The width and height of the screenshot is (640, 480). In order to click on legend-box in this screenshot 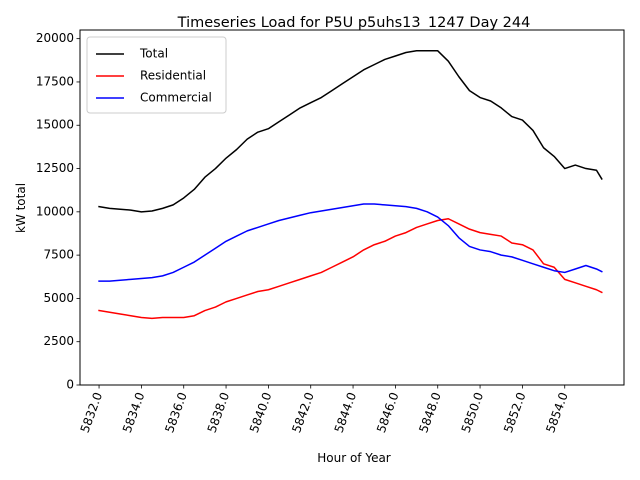, I will do `click(156, 75)`.